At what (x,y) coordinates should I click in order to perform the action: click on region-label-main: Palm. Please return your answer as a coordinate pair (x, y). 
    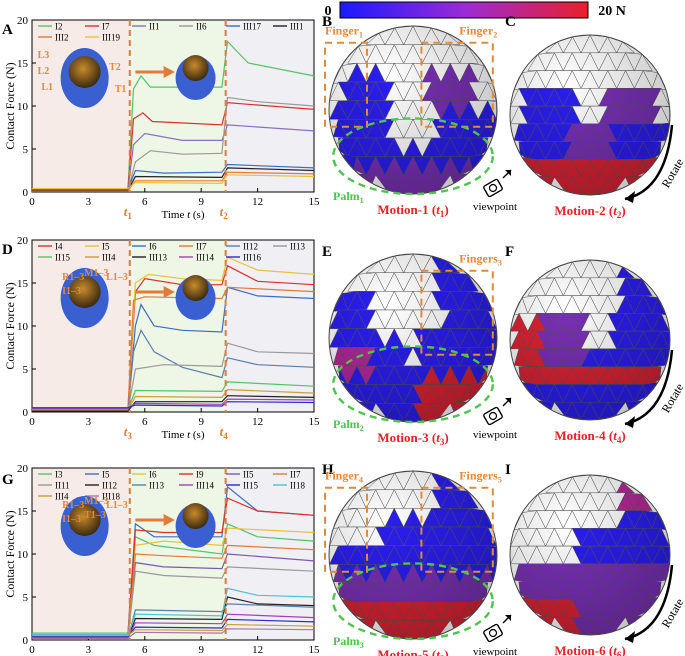
    Looking at the image, I should click on (346, 424).